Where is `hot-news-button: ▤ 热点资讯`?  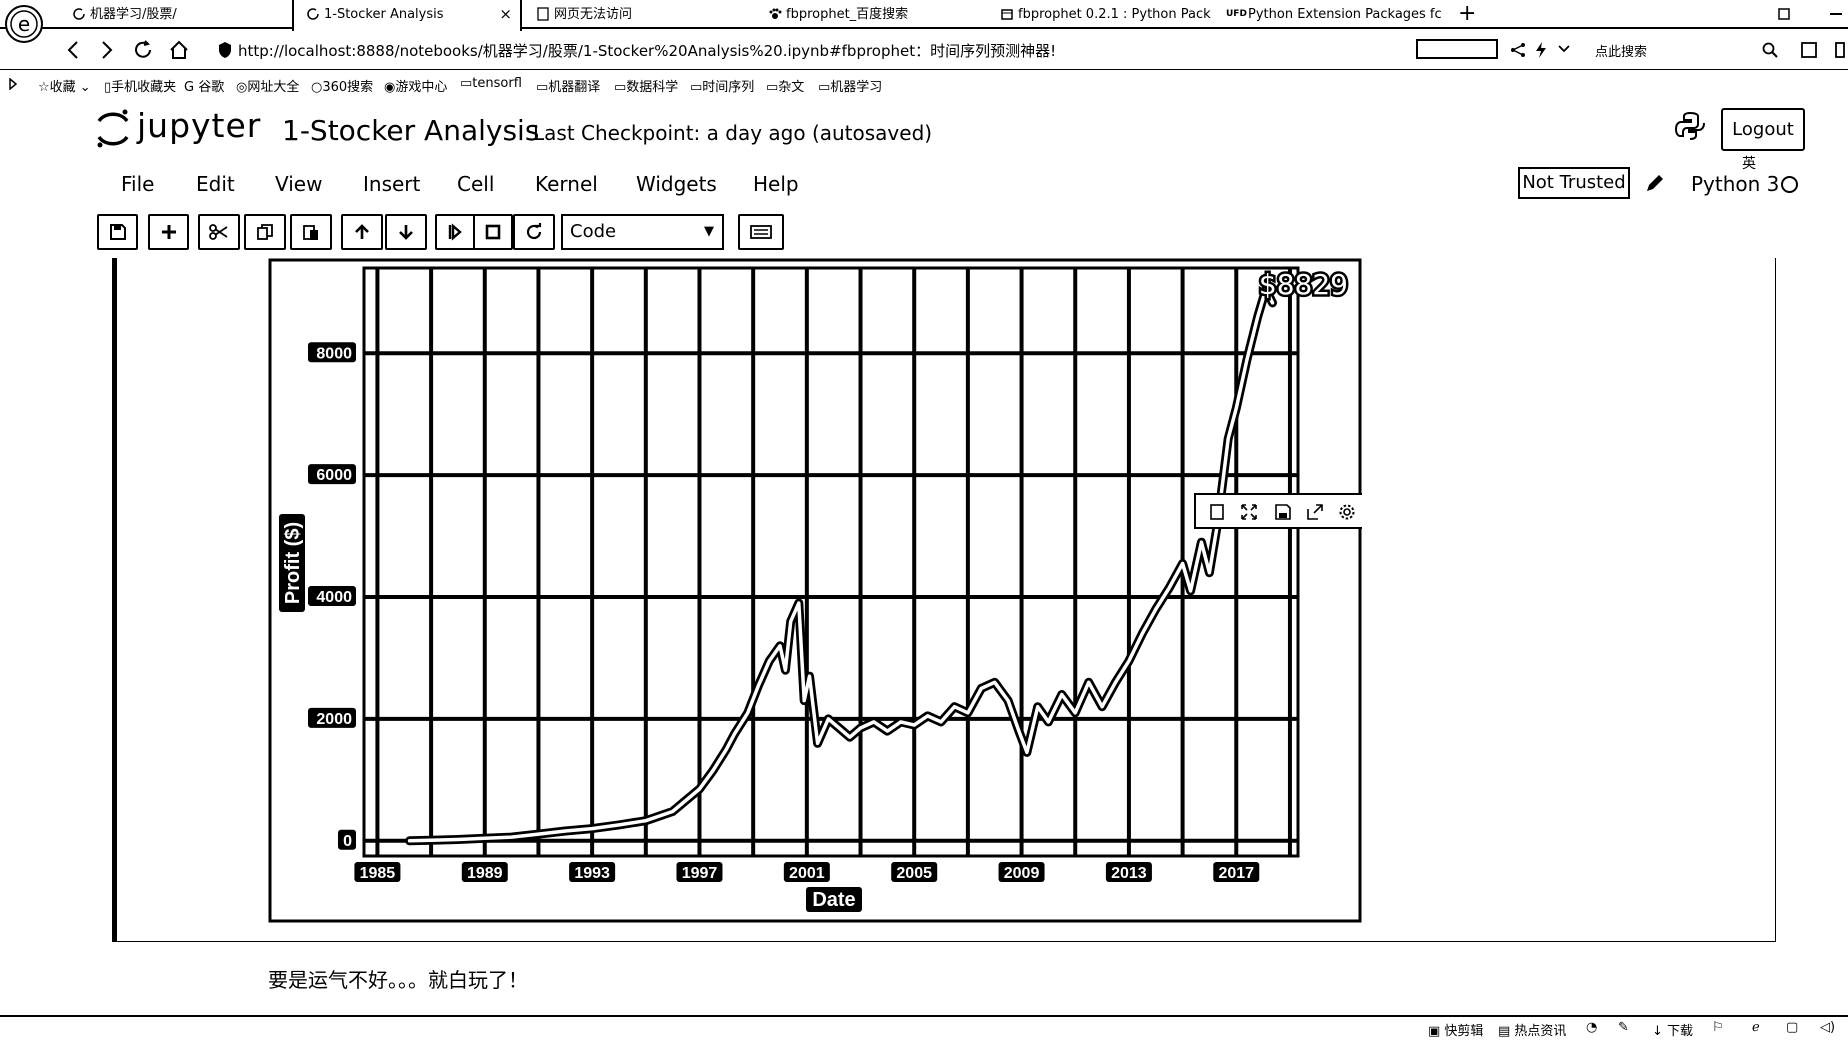
hot-news-button: ▤ 热点资讯 is located at coordinates (1532, 1031).